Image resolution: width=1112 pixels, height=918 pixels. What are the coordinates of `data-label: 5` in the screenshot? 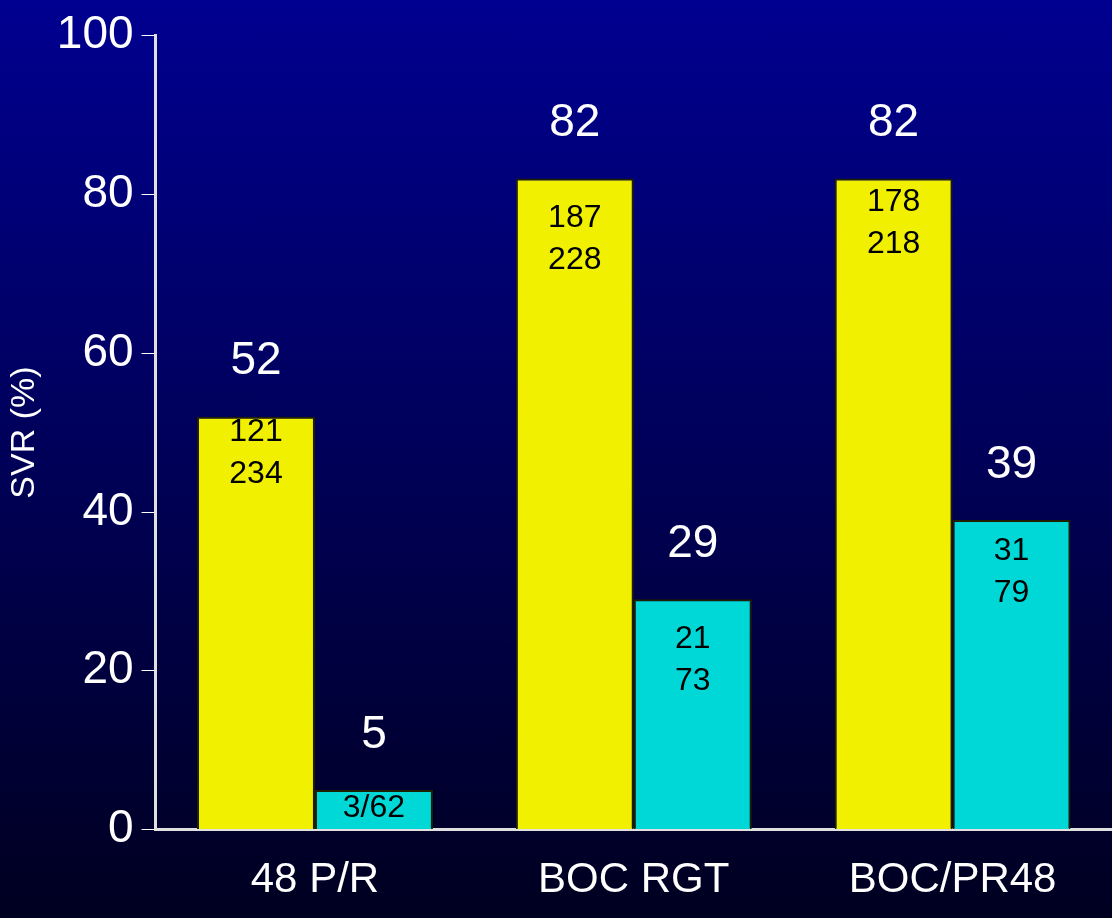 It's located at (374, 731).